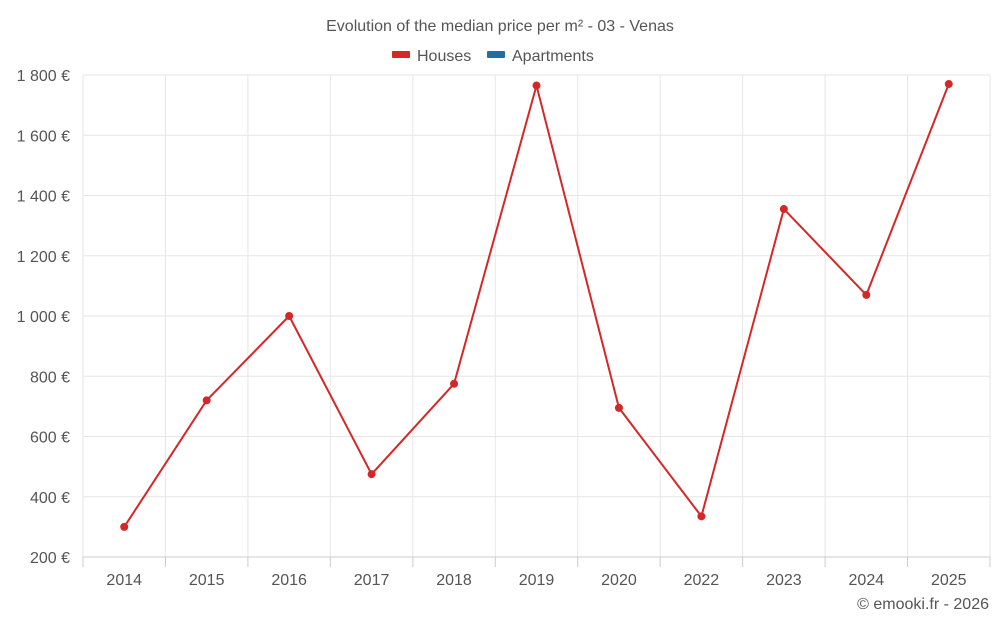 The image size is (1000, 625). I want to click on legend-swatch-apartments, so click(496, 54).